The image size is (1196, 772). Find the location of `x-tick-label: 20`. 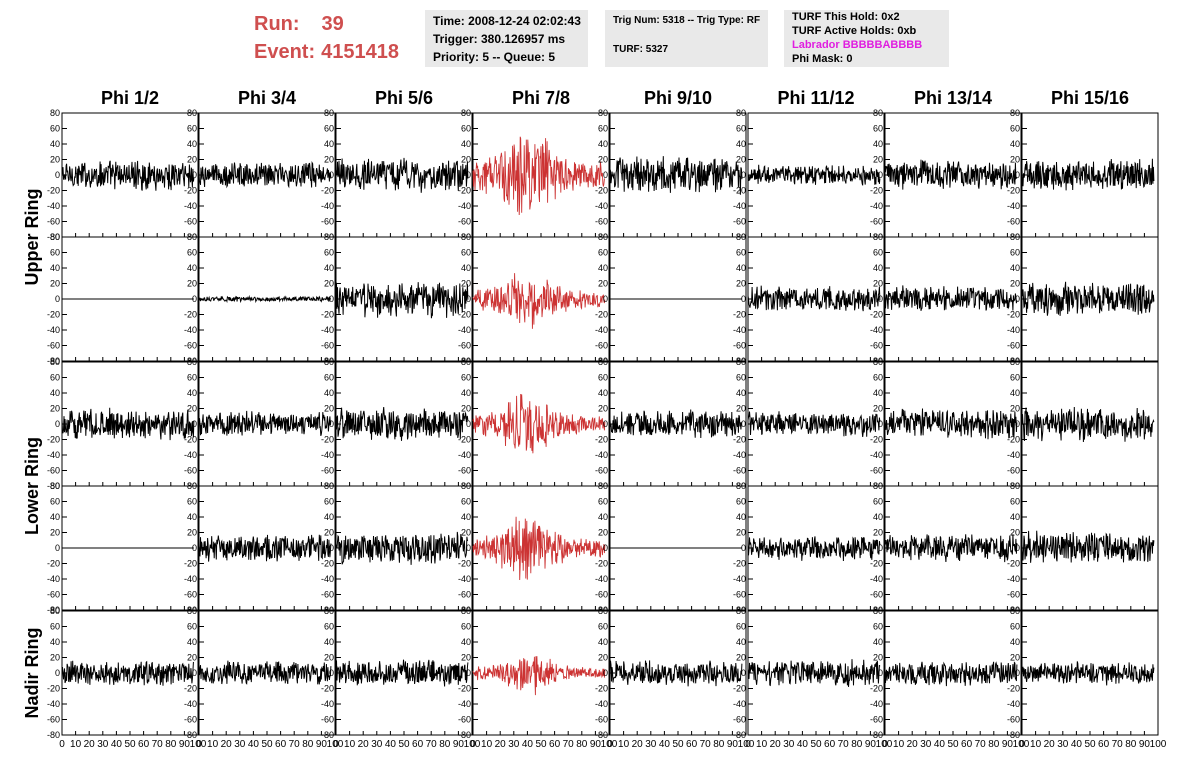

x-tick-label: 20 is located at coordinates (638, 744).